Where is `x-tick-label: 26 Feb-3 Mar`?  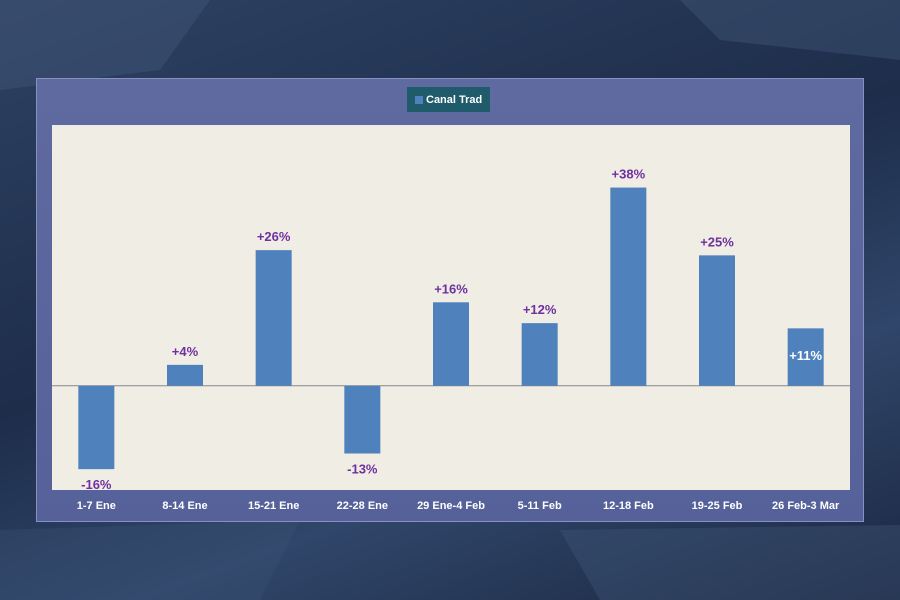
x-tick-label: 26 Feb-3 Mar is located at coordinates (806, 506).